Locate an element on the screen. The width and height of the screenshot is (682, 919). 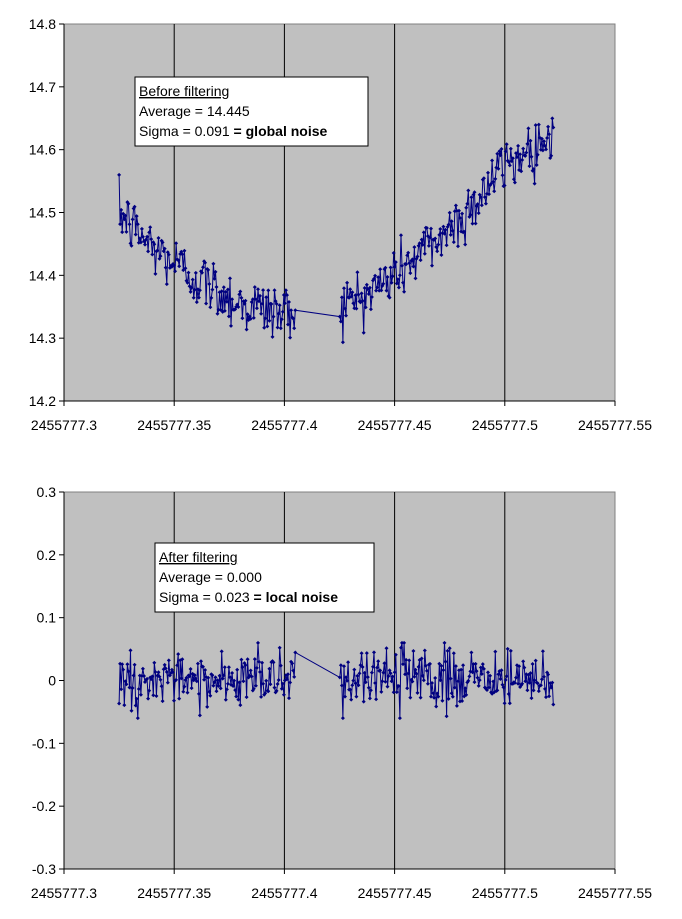
y-tick-label: 0.1 is located at coordinates (47, 618).